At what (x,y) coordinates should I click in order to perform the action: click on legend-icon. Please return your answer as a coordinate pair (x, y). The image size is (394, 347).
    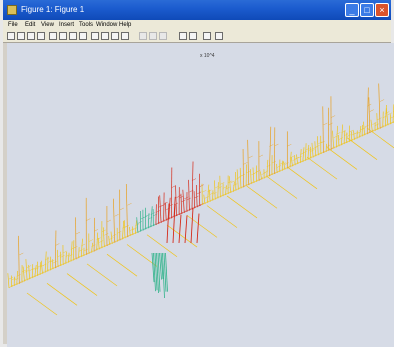
    Looking at the image, I should click on (193, 36).